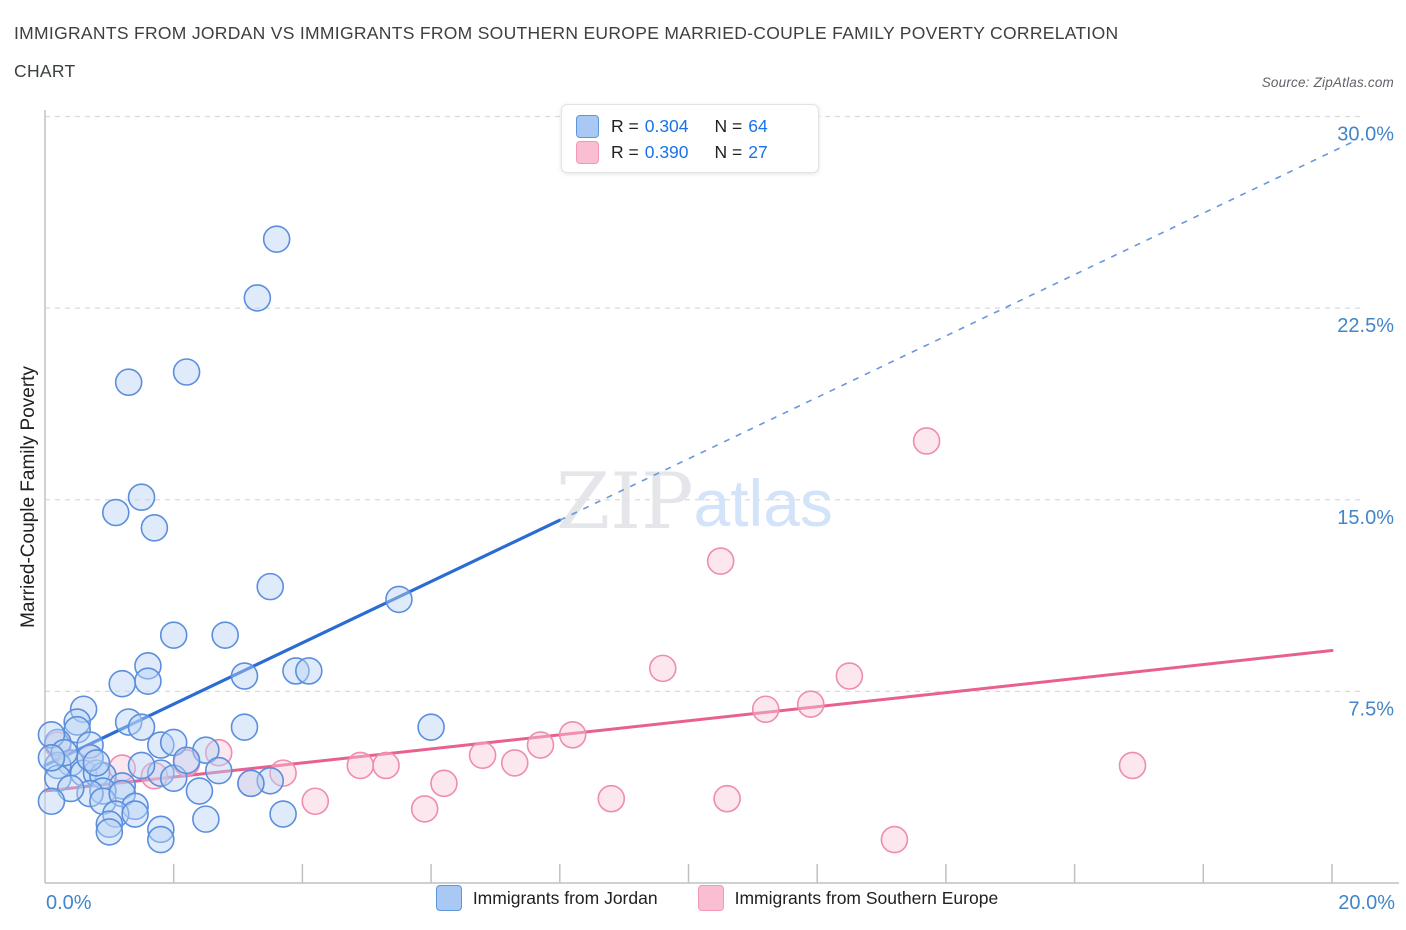 Image resolution: width=1406 pixels, height=930 pixels. Describe the element at coordinates (688, 720) in the screenshot. I see `southern-europe-trend-line` at that location.